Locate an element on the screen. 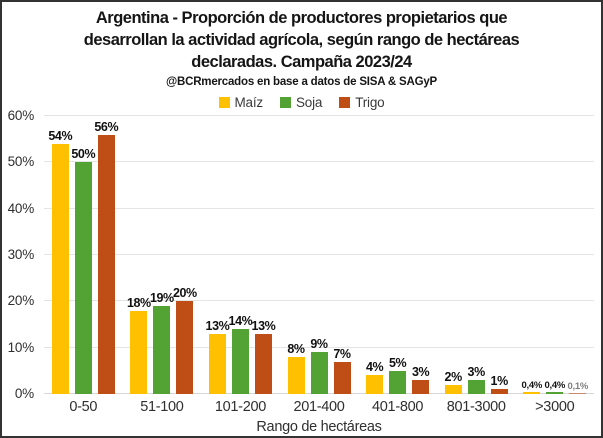 This screenshot has width=603, height=438. x-tick-label-8013000: 801-3000 is located at coordinates (476, 407).